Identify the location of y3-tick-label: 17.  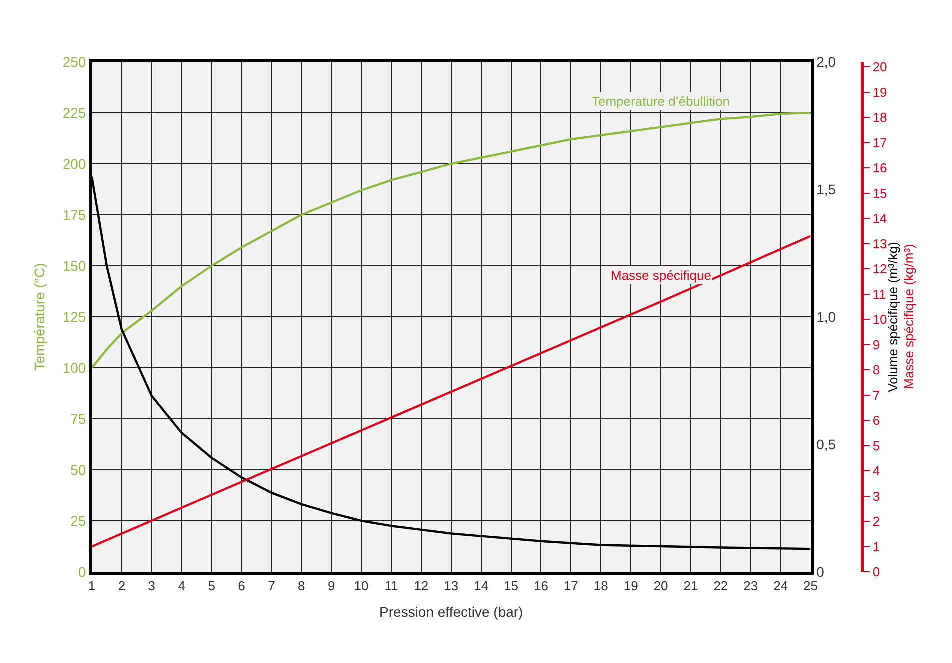
(880, 142).